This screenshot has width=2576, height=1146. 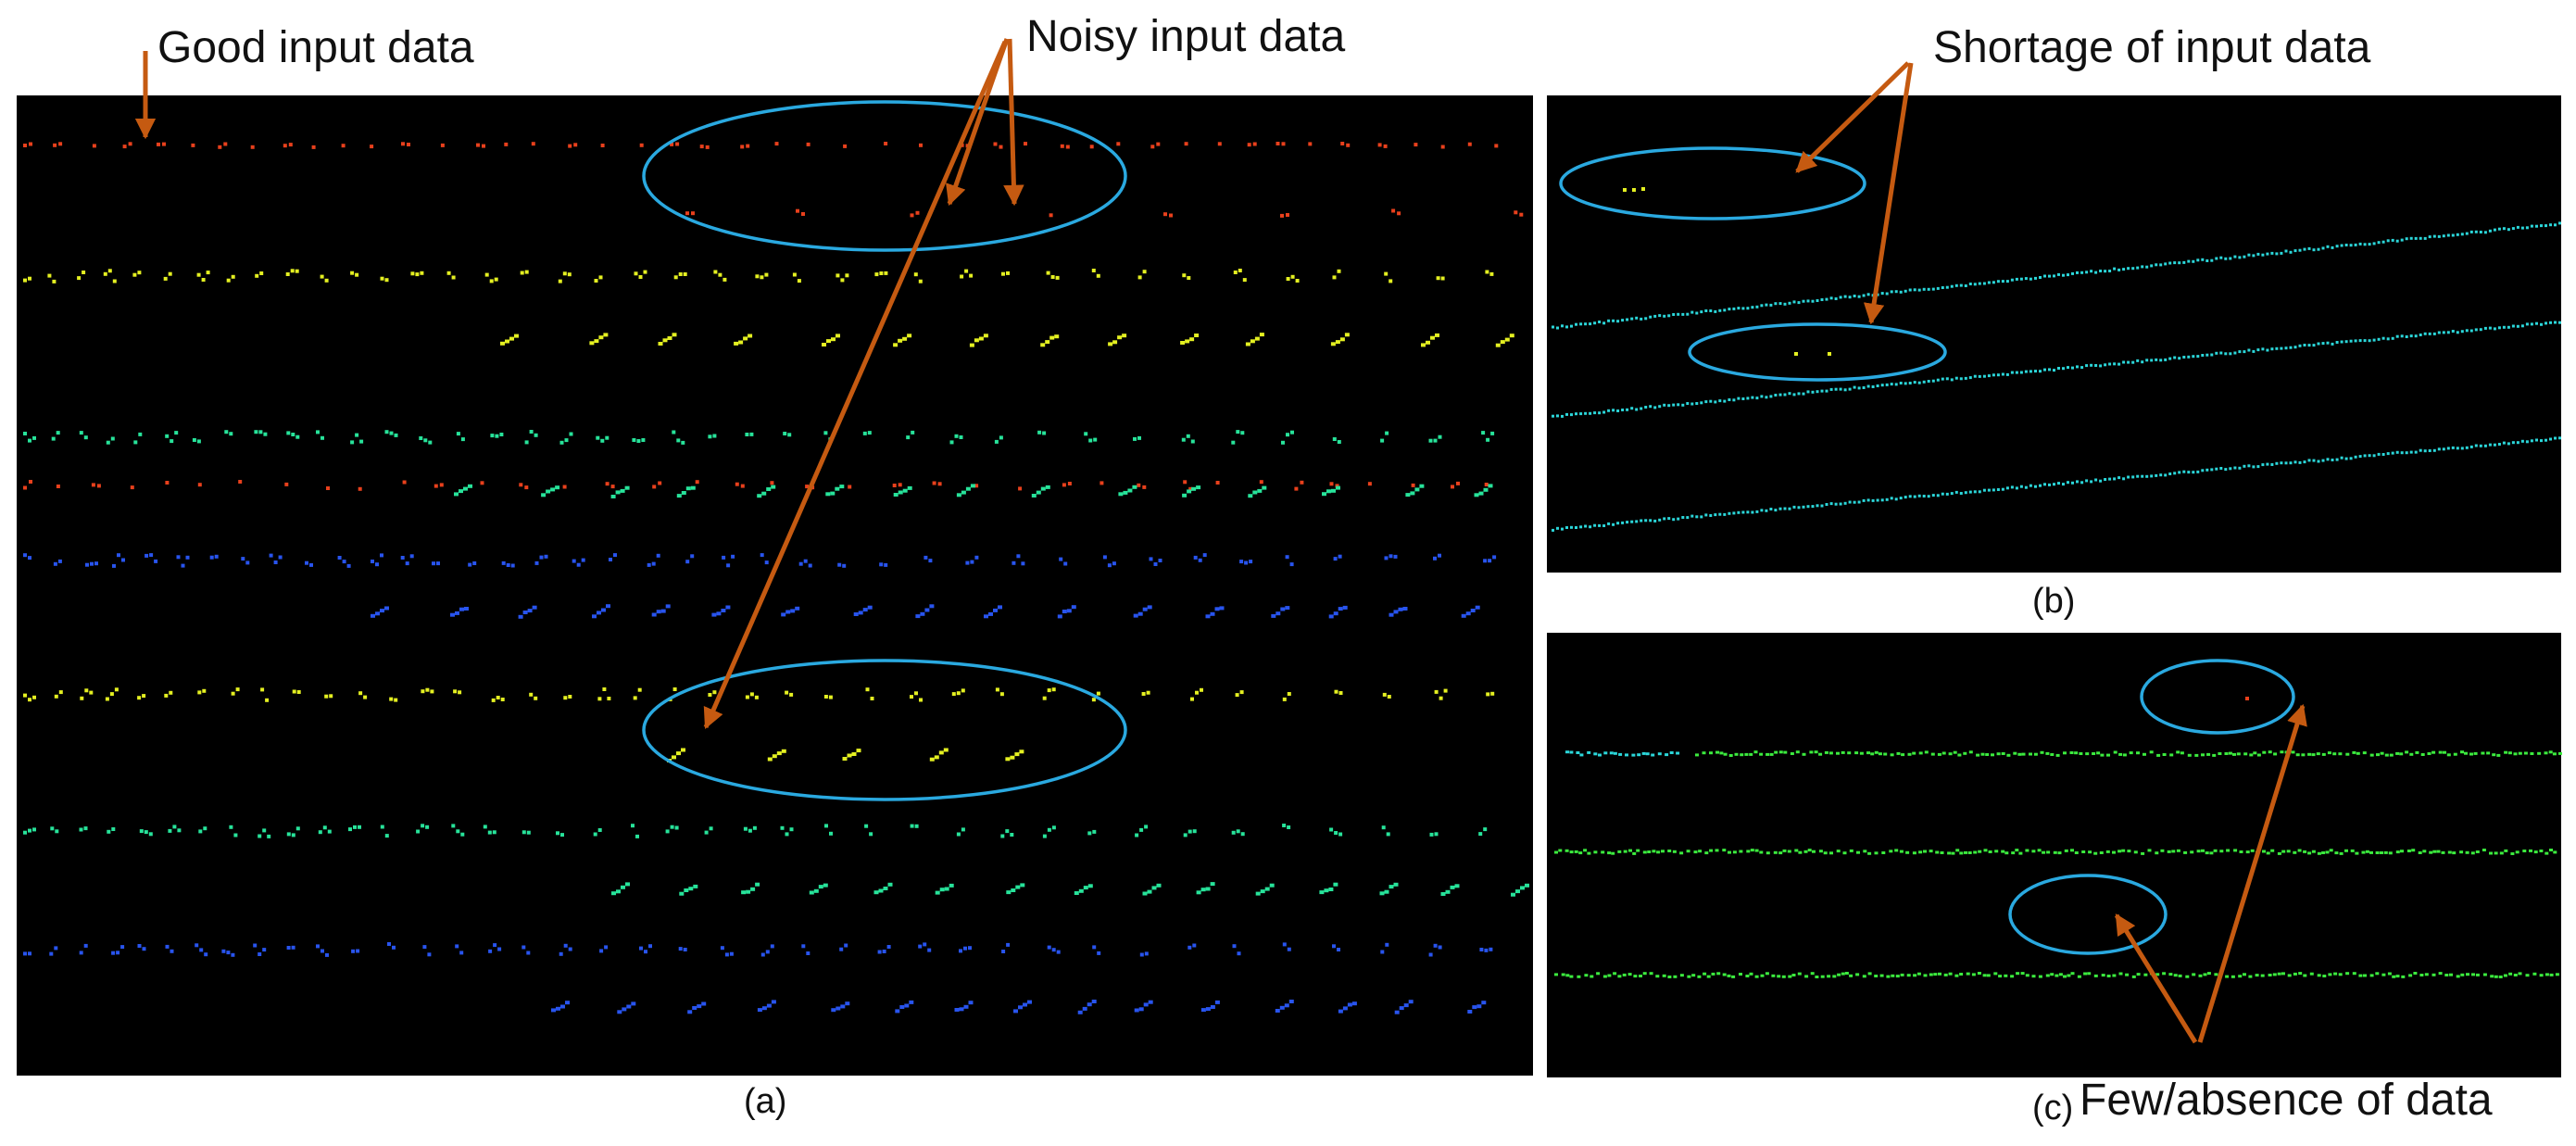 What do you see at coordinates (2053, 1108) in the screenshot?
I see `caption-c: (c)` at bounding box center [2053, 1108].